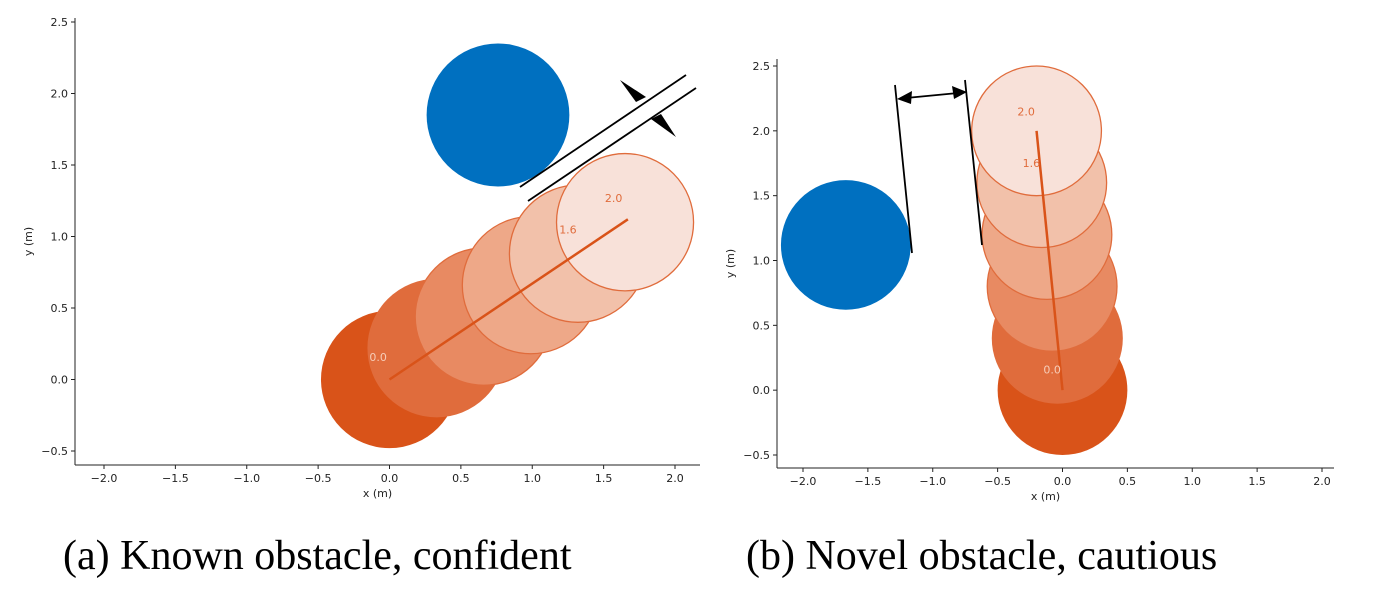  I want to click on clearance-arrow-shaft, so click(932, 95).